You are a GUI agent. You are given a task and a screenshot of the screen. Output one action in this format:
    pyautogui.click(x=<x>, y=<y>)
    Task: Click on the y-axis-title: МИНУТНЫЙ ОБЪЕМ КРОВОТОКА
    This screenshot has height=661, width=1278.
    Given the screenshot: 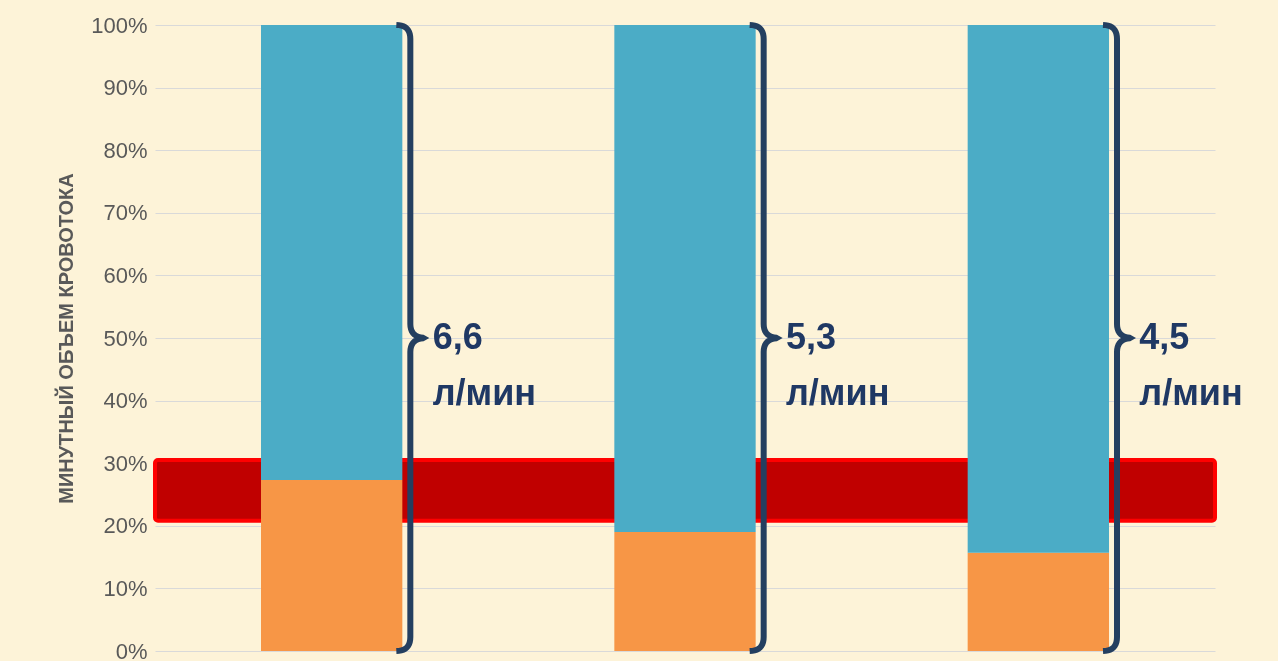 What is the action you would take?
    pyautogui.click(x=66, y=338)
    